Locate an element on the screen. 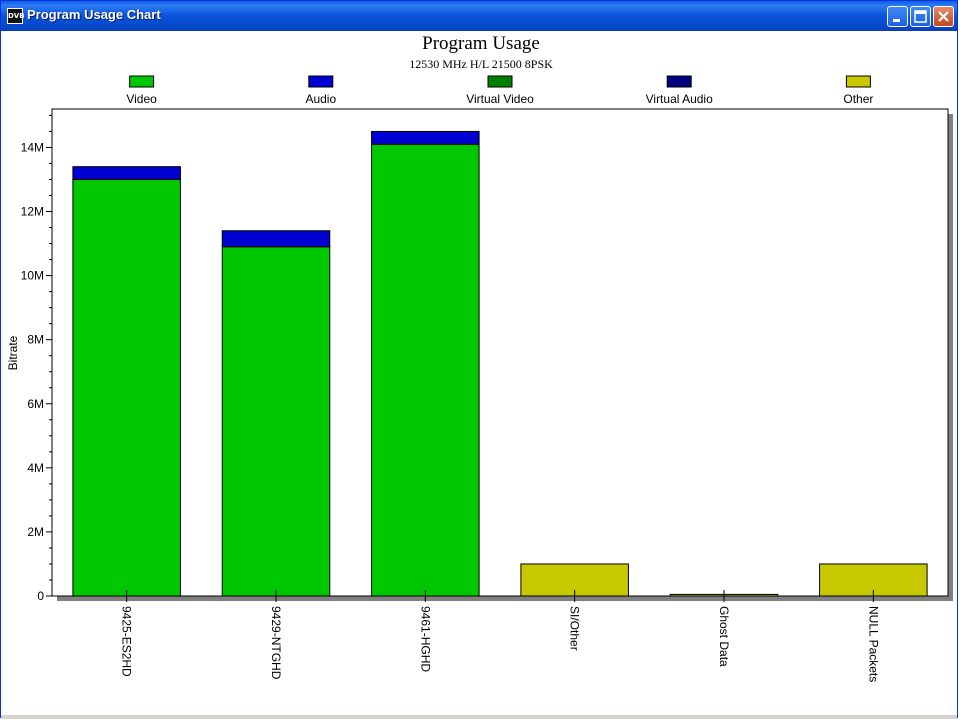 The height and width of the screenshot is (720, 960). maximize-icon is located at coordinates (920, 16).